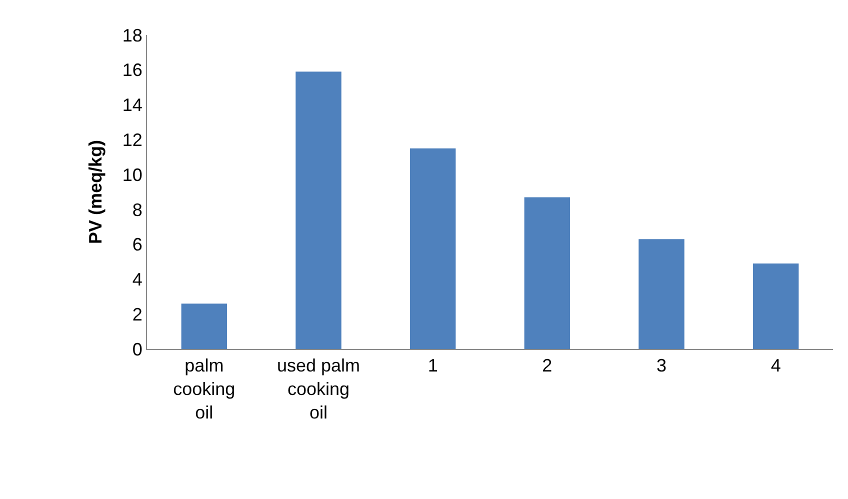  I want to click on y-tick-label: 14, so click(132, 105).